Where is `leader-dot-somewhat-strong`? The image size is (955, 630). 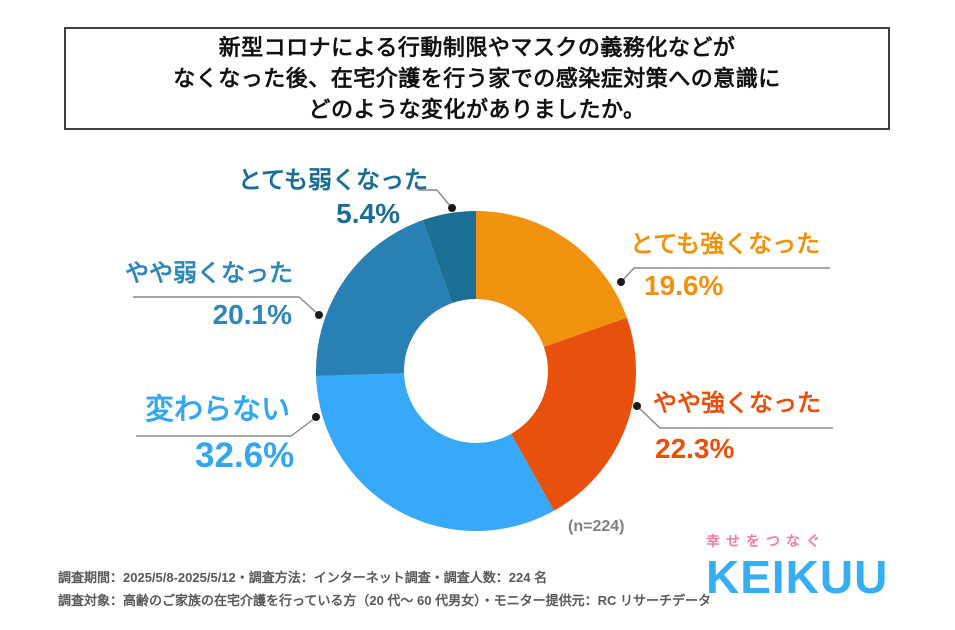
leader-dot-somewhat-strong is located at coordinates (637, 406).